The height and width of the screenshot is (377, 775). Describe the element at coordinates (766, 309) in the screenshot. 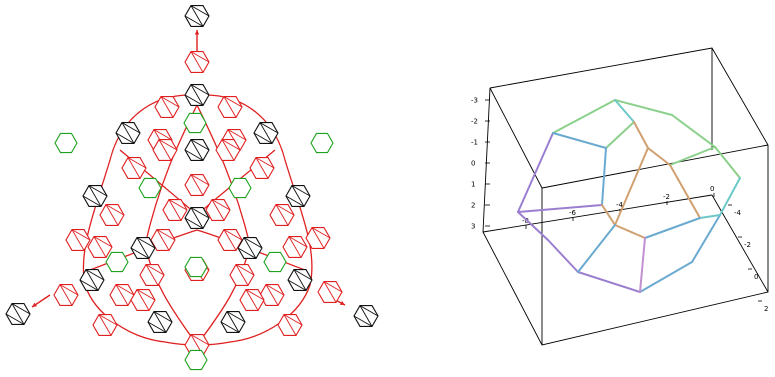

I see `y-tick-label: 2` at that location.